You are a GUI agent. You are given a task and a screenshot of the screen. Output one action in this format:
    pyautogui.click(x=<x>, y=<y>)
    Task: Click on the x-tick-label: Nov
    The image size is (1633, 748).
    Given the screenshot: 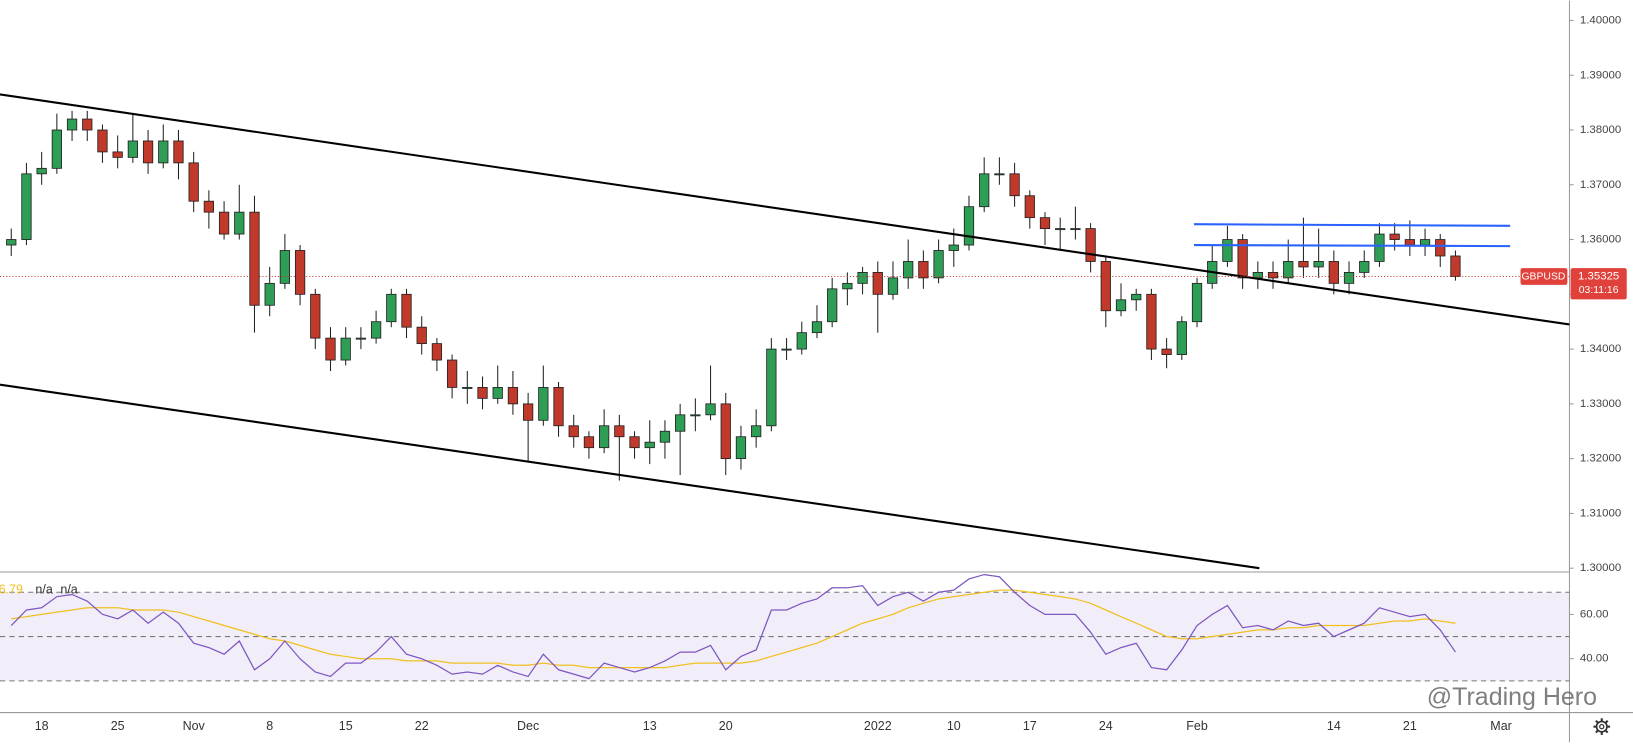 What is the action you would take?
    pyautogui.click(x=194, y=726)
    